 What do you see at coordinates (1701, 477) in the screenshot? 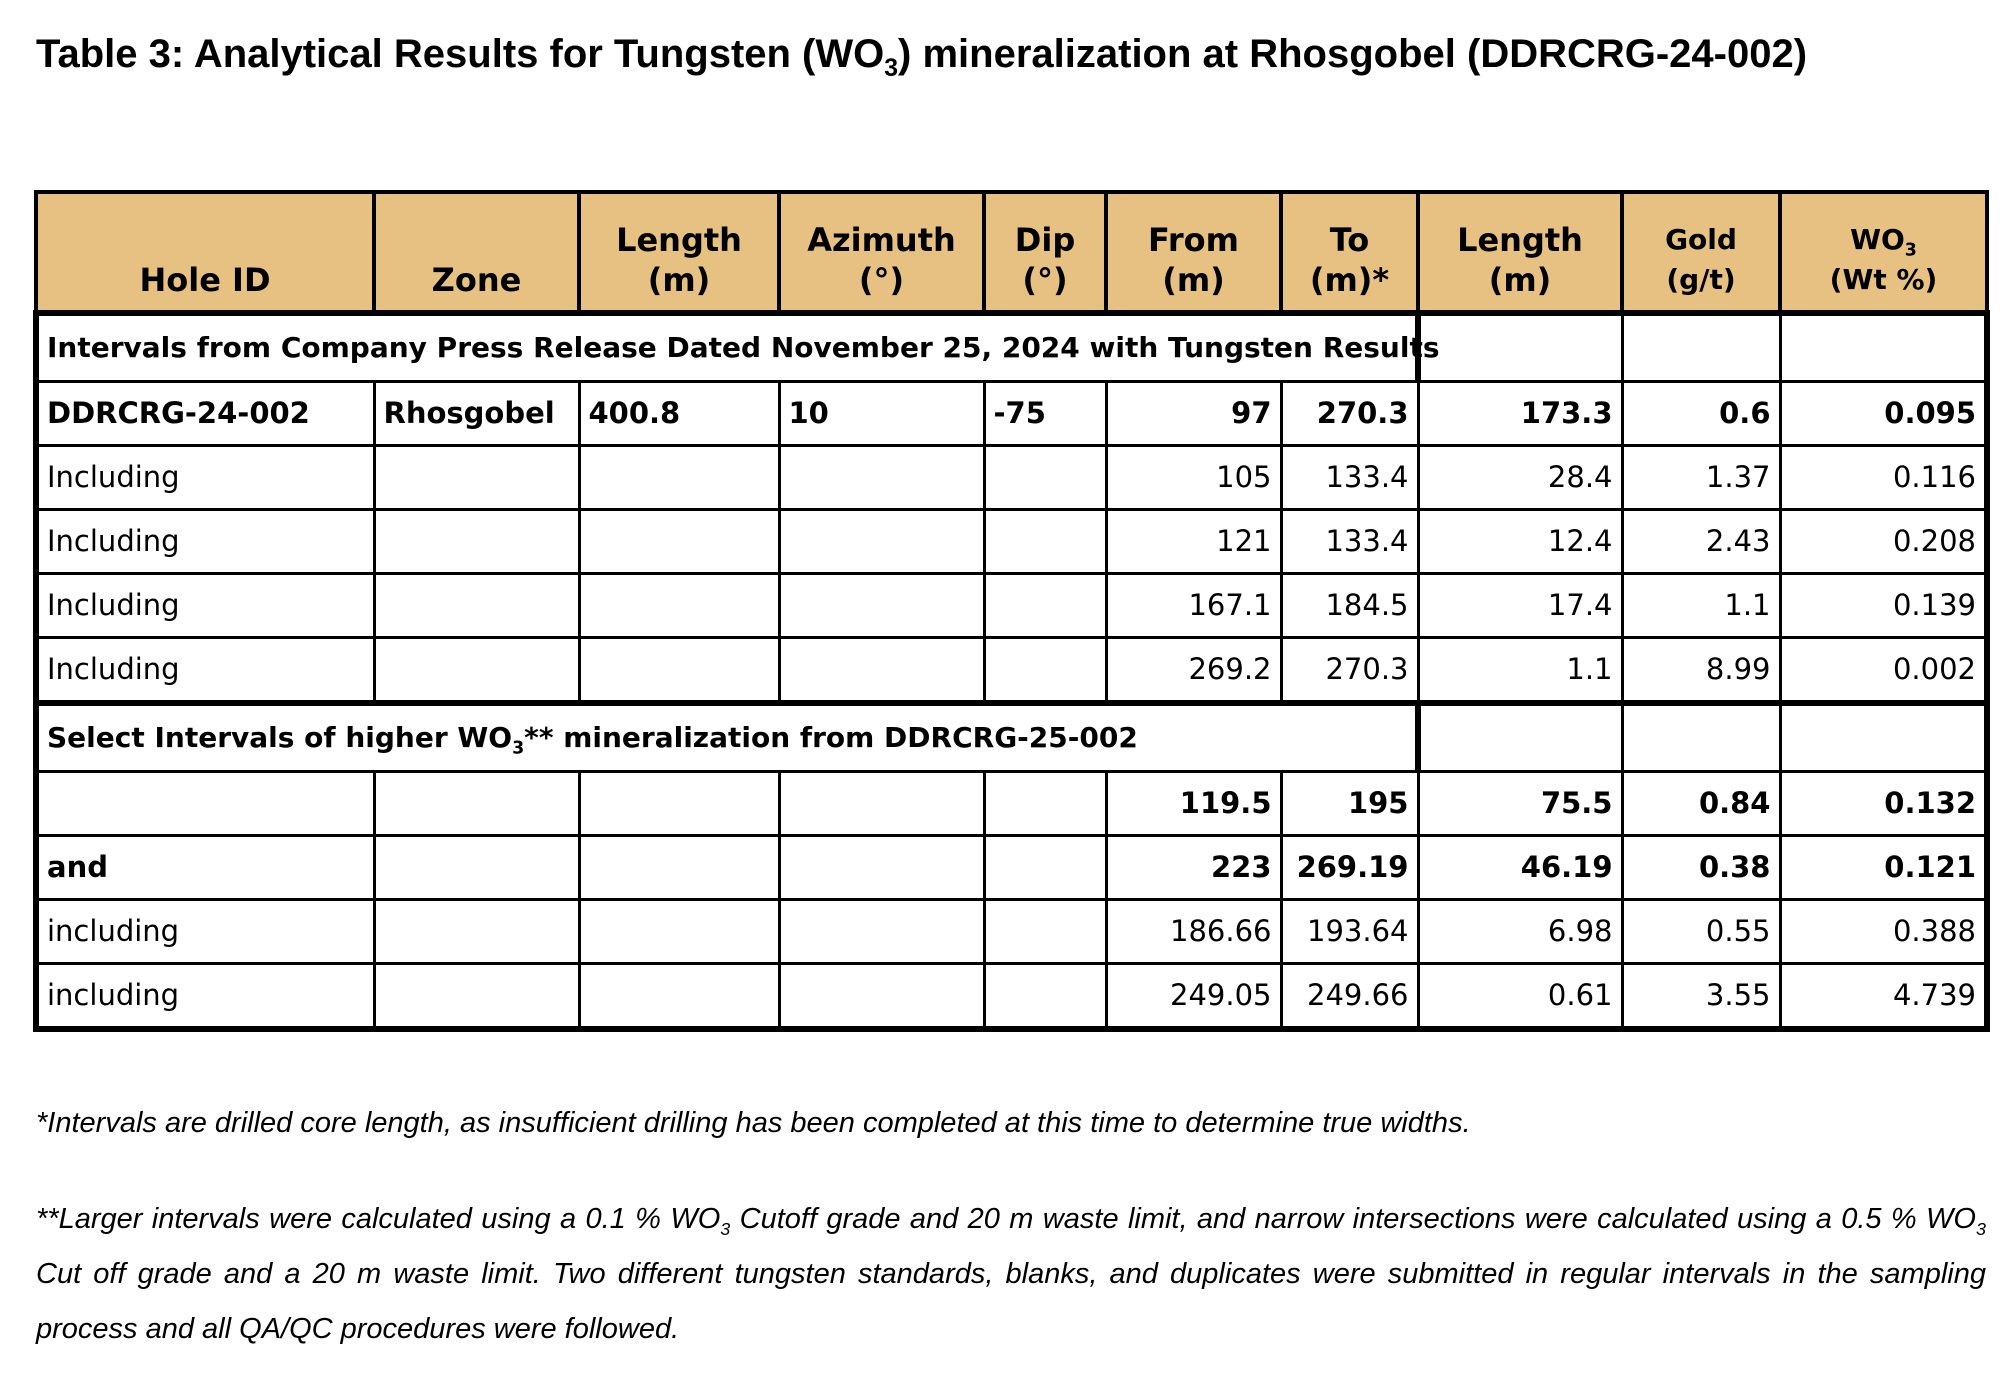
I see `cell-gold: 1.37` at bounding box center [1701, 477].